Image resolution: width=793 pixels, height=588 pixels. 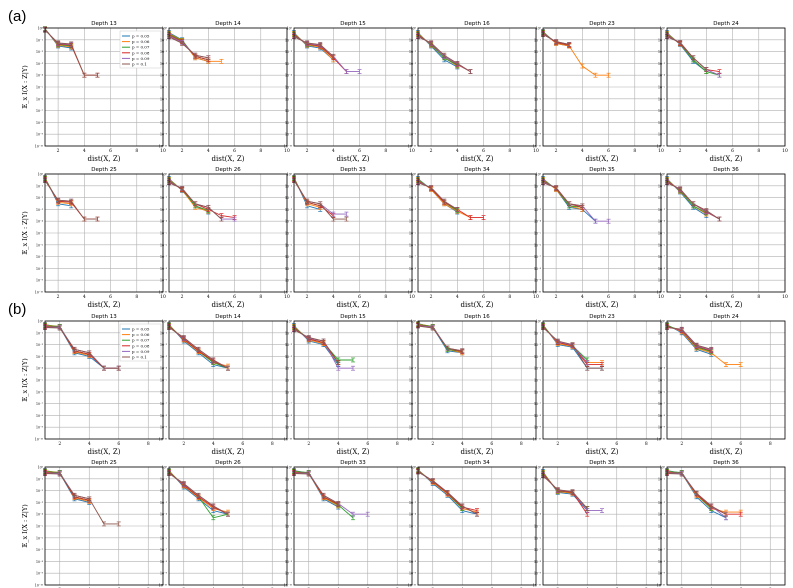 I want to click on legend-label: p = 0.09, so click(x=141, y=351).